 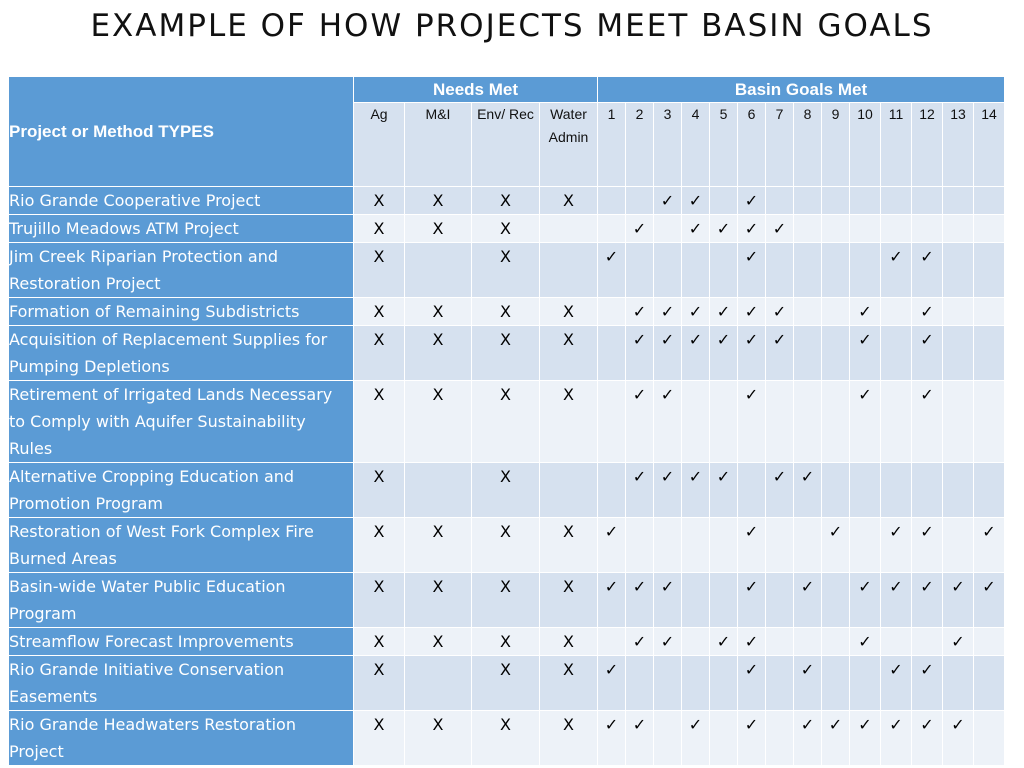 What do you see at coordinates (181, 131) in the screenshot?
I see `type-column-header: Project or Method TYPES` at bounding box center [181, 131].